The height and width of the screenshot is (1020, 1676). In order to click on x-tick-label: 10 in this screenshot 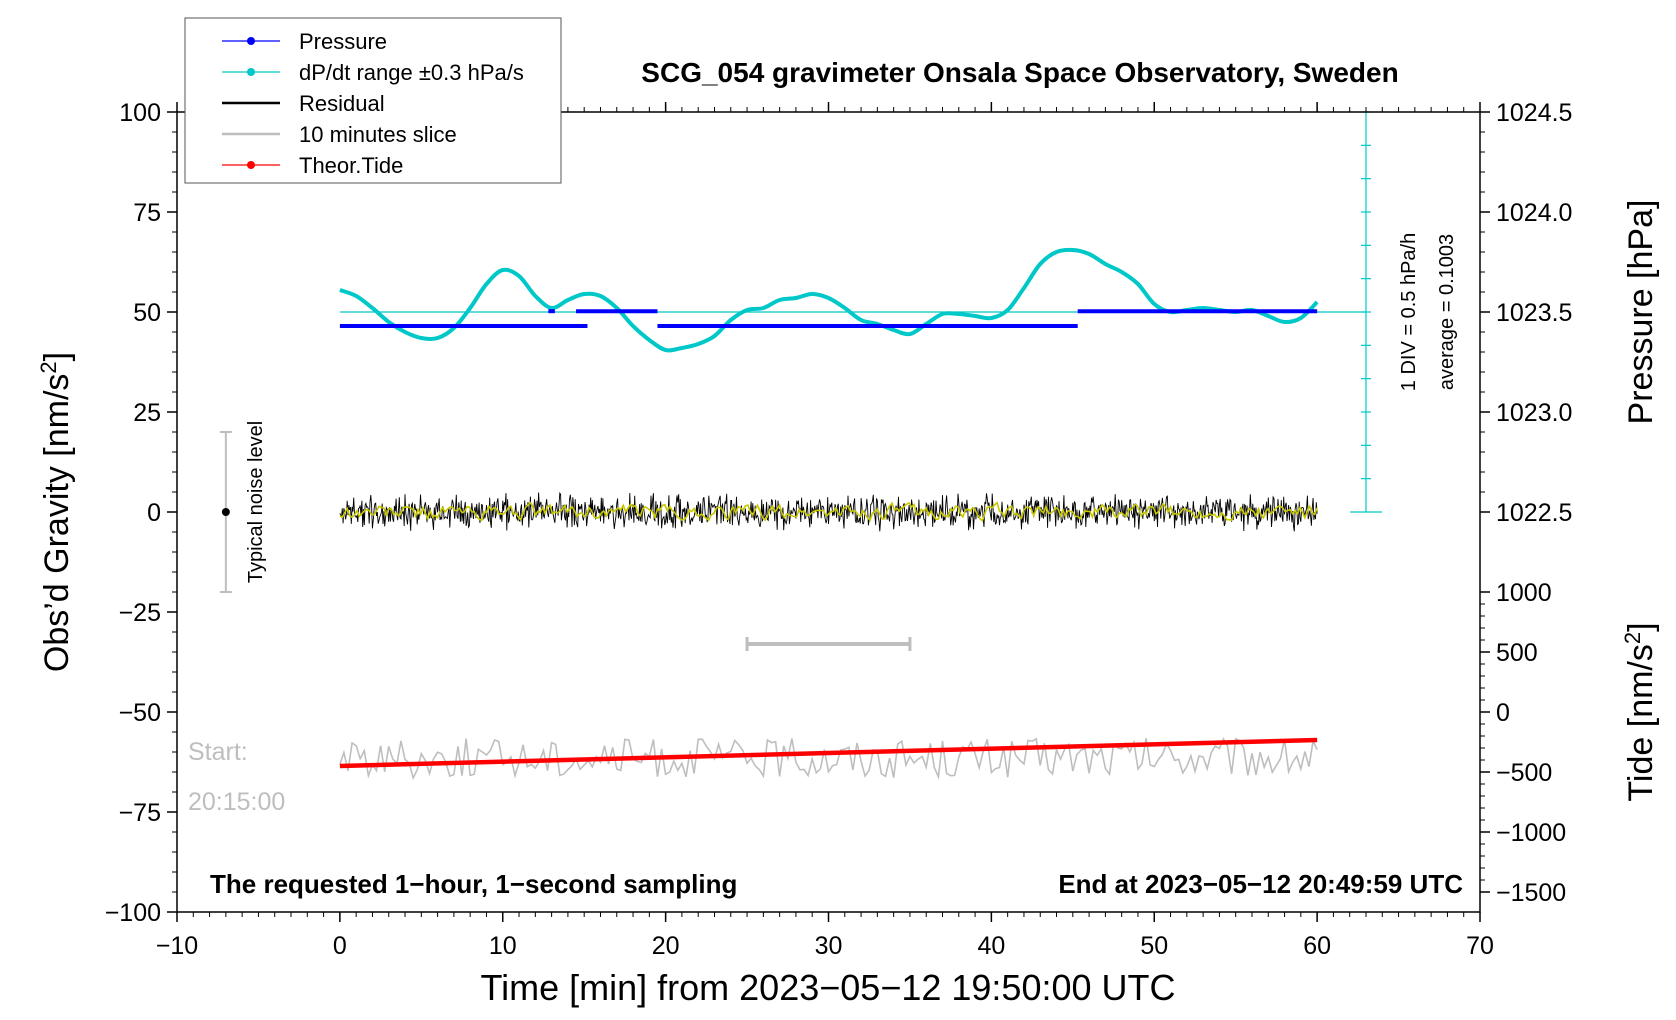, I will do `click(503, 946)`.